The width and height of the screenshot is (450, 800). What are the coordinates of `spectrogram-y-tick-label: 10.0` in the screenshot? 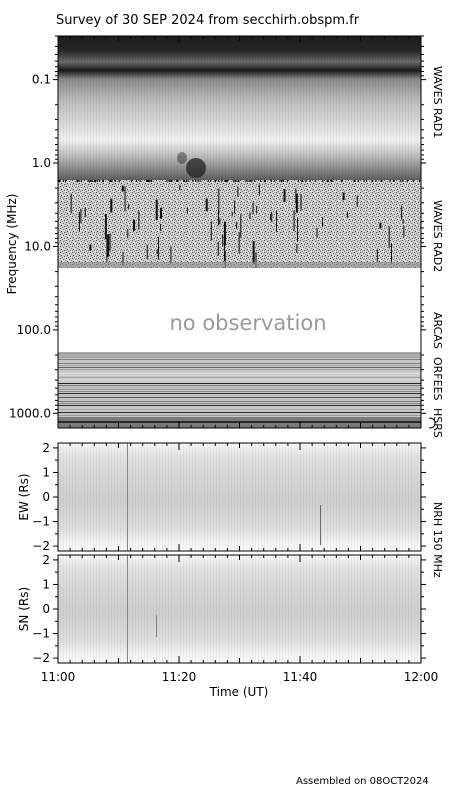 It's located at (37, 246).